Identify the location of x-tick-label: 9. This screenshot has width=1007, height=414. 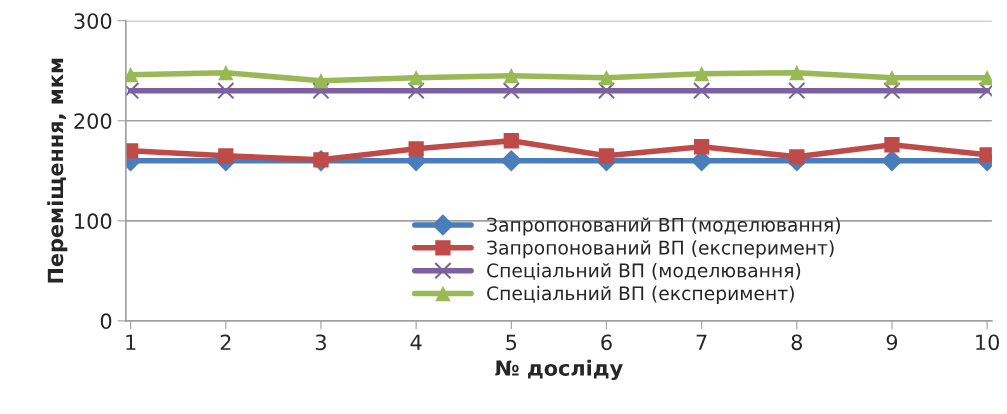
(892, 342).